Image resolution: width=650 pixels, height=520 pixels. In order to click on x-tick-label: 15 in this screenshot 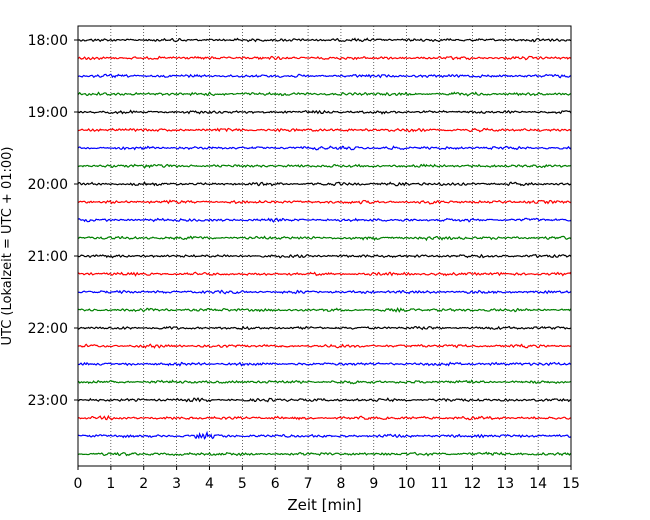, I will do `click(571, 484)`.